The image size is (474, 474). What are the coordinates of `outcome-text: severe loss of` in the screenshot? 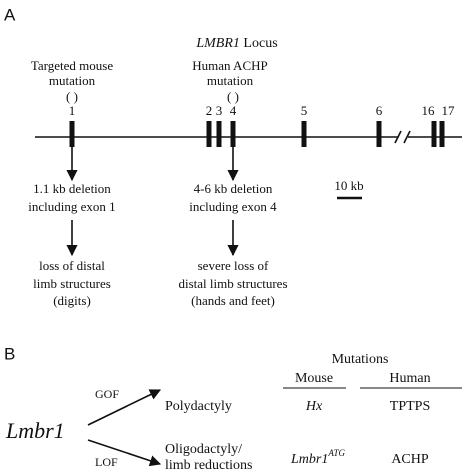 It's located at (233, 265).